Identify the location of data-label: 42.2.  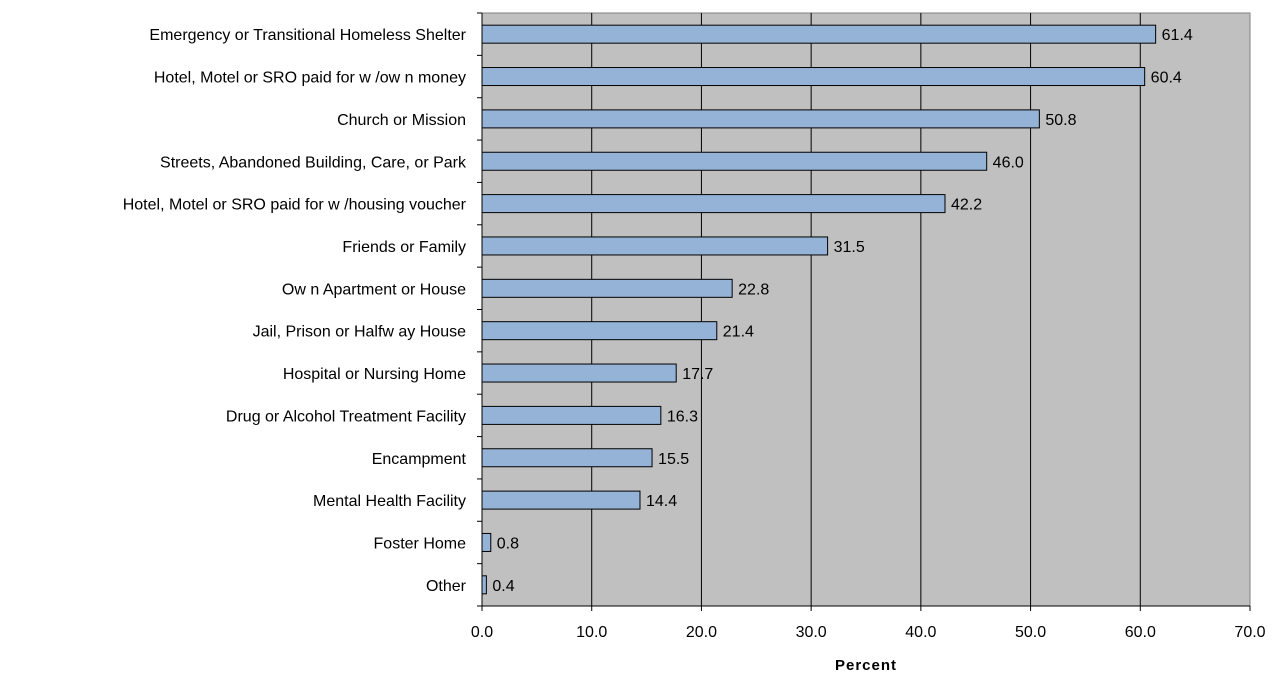
(966, 205).